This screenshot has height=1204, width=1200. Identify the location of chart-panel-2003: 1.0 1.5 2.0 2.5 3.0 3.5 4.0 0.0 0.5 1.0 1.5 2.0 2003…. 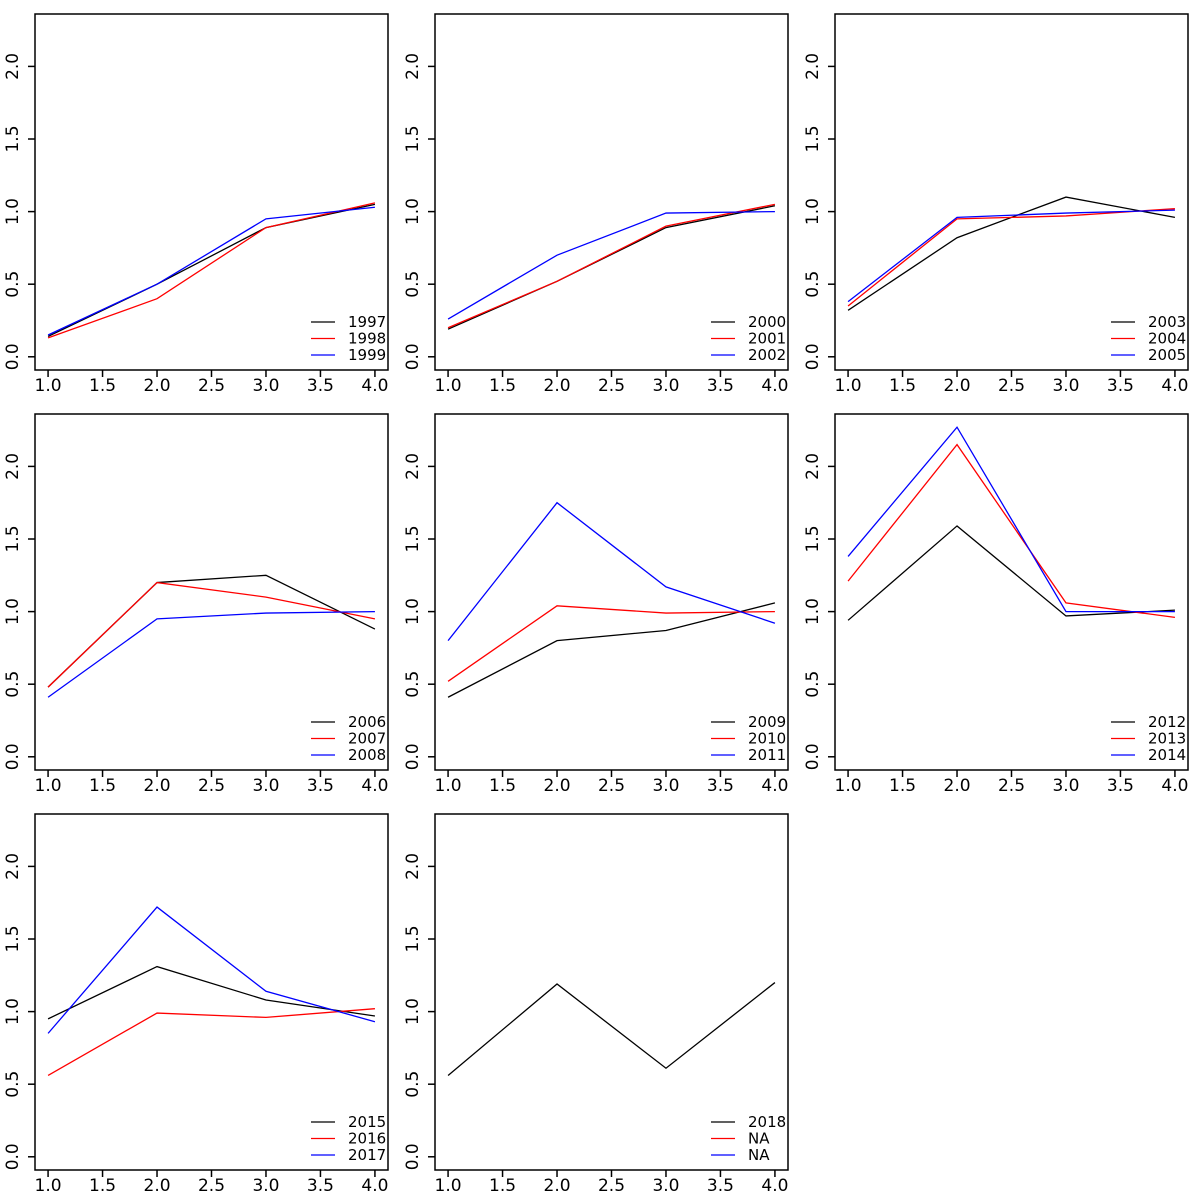
(1000, 200).